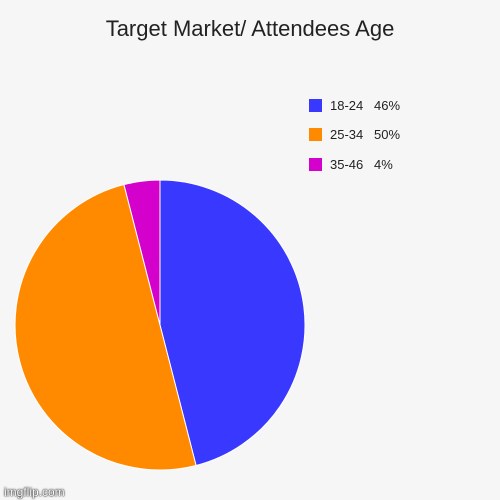 The width and height of the screenshot is (500, 500). I want to click on legend-pct-35-46: 4%, so click(383, 164).